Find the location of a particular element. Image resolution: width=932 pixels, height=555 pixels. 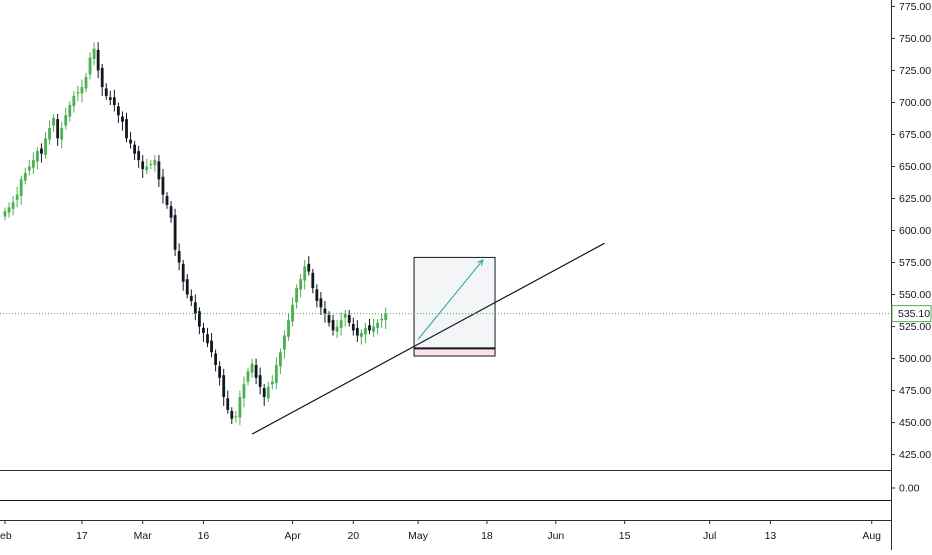

long-position-tool is located at coordinates (454, 306).